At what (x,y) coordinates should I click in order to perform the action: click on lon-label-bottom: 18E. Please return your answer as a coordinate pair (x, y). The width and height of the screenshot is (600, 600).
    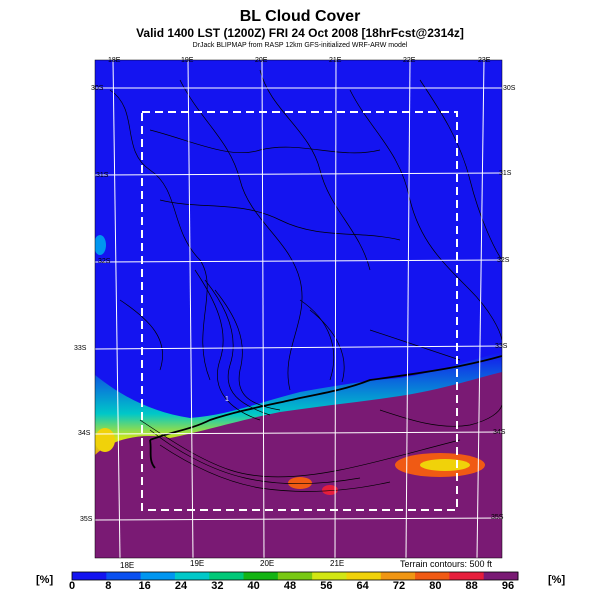
    Looking at the image, I should click on (127, 565).